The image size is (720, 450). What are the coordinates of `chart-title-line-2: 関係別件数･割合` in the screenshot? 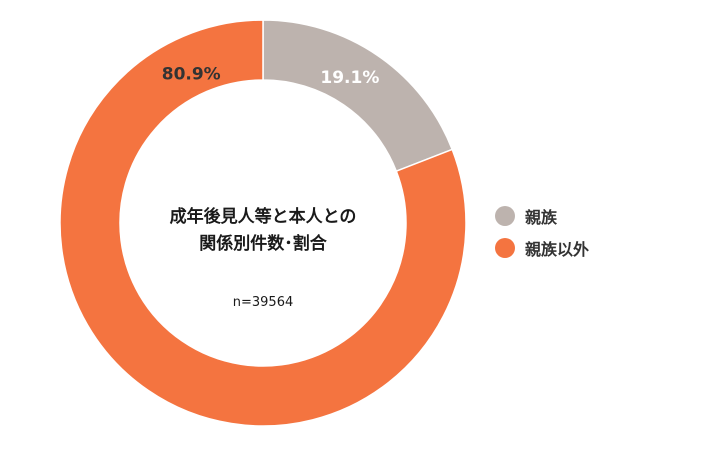 It's located at (263, 244).